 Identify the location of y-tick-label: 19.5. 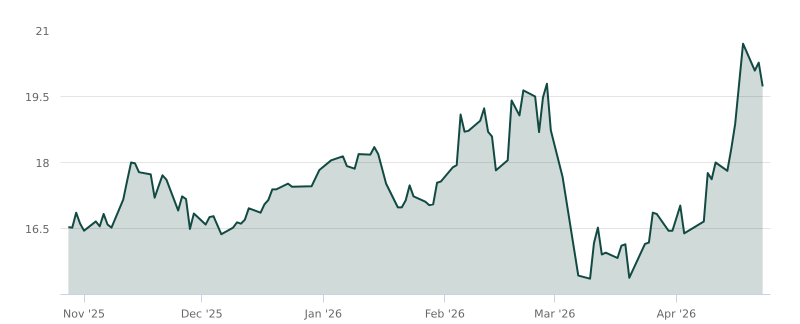
(37, 97).